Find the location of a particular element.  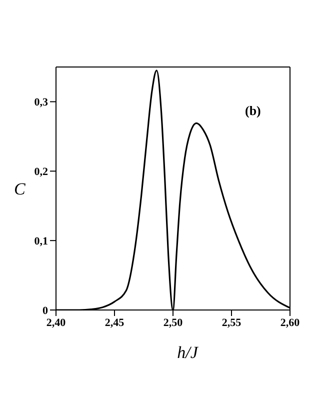

x-tick-label: 2,40 is located at coordinates (56, 322).